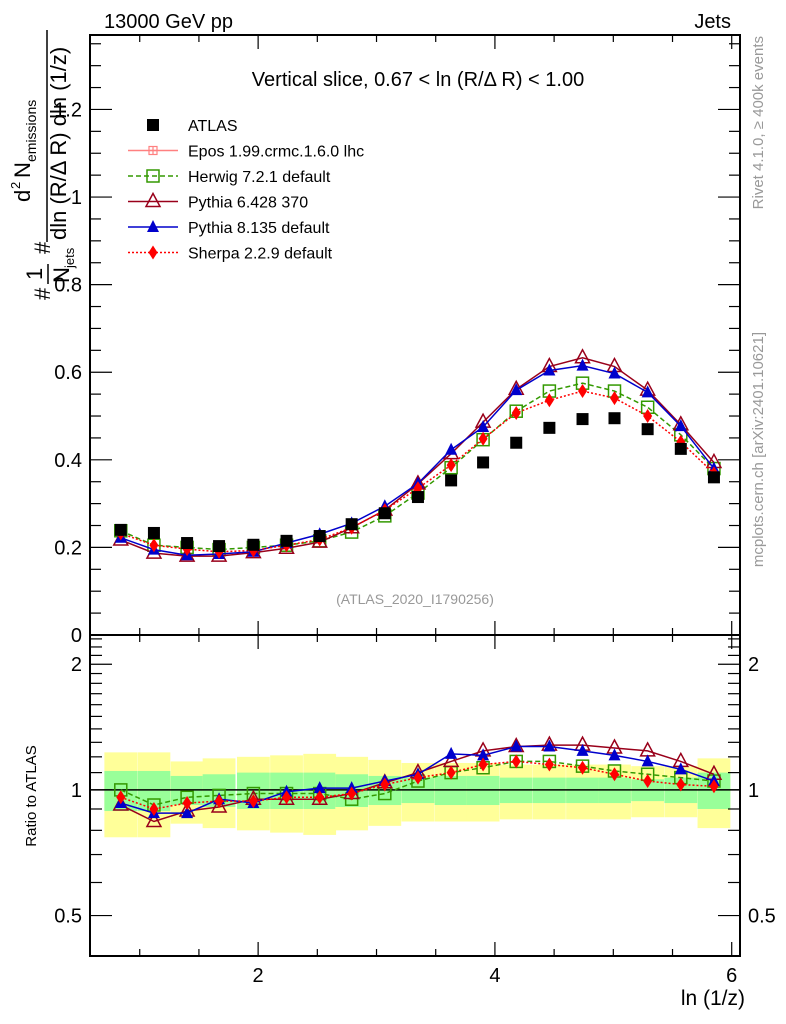  Describe the element at coordinates (753, 665) in the screenshot. I see `y-tick-label-ratio-right: 2` at that location.